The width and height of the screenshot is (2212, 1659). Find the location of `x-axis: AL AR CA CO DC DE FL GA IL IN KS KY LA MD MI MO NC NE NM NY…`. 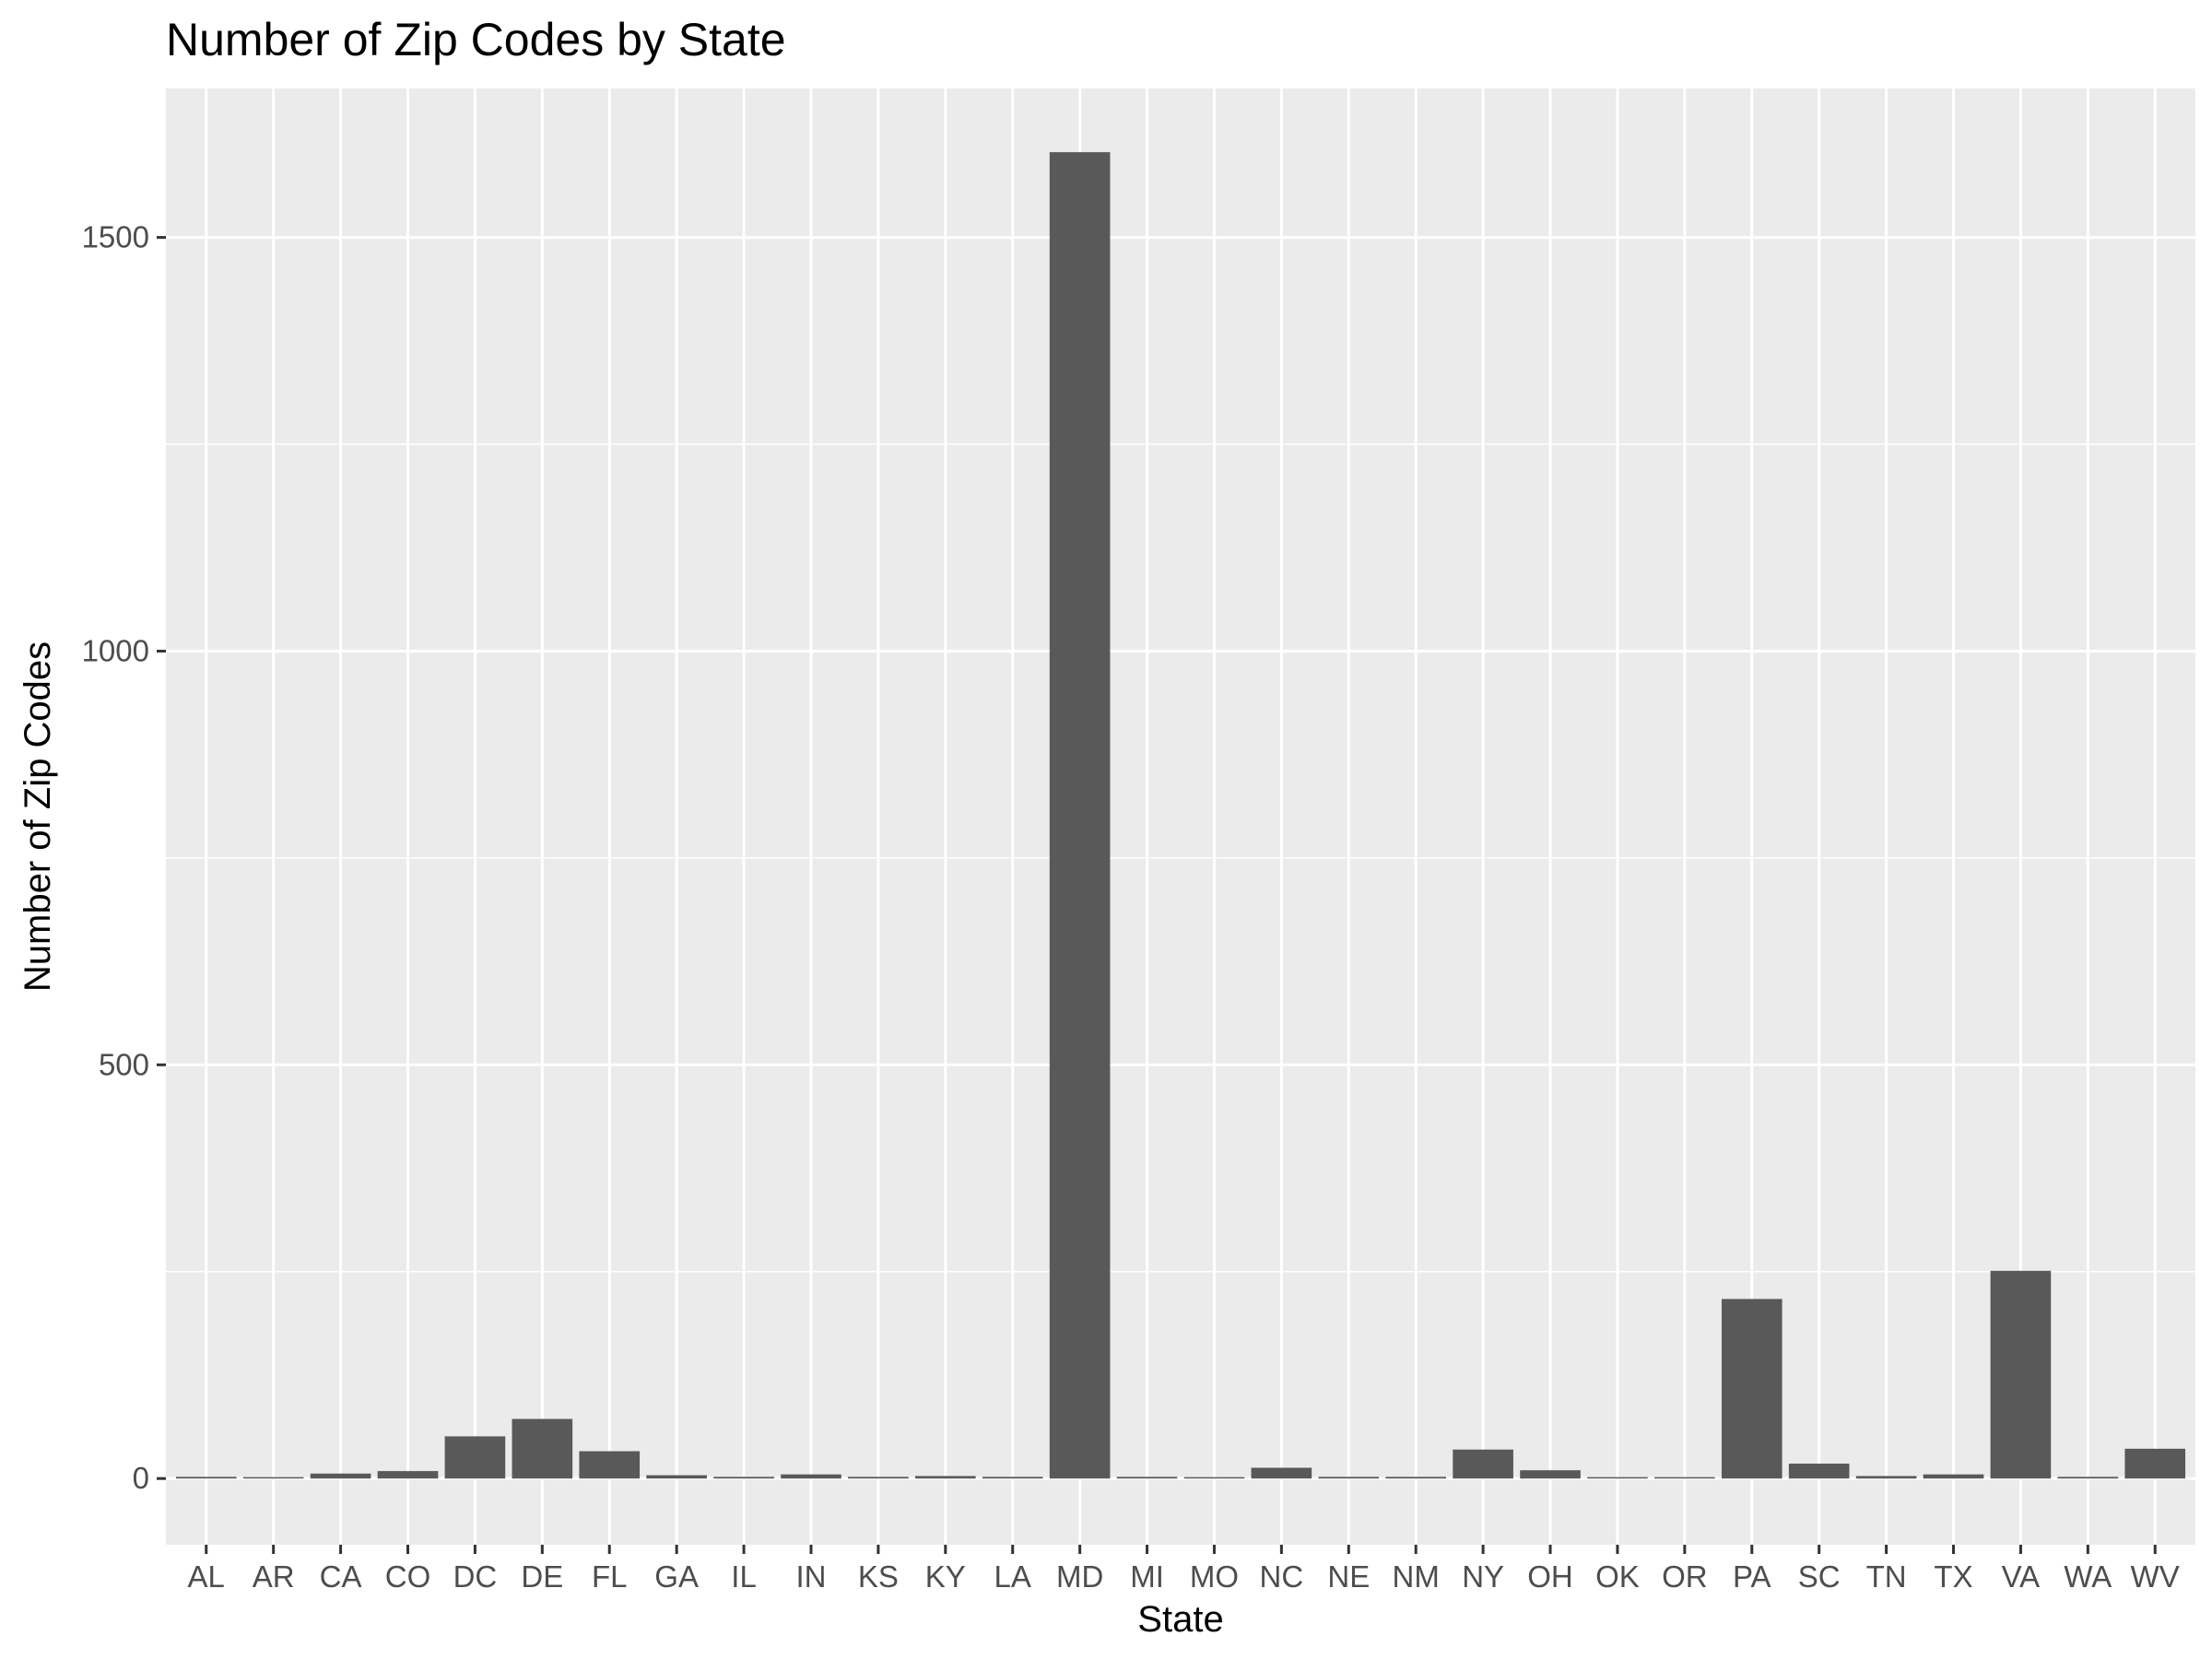

x-axis: AL AR CA CO DC DE FL GA IL IN KS KY LA MD MI MO NC NE NM NY… is located at coordinates (1184, 1569).